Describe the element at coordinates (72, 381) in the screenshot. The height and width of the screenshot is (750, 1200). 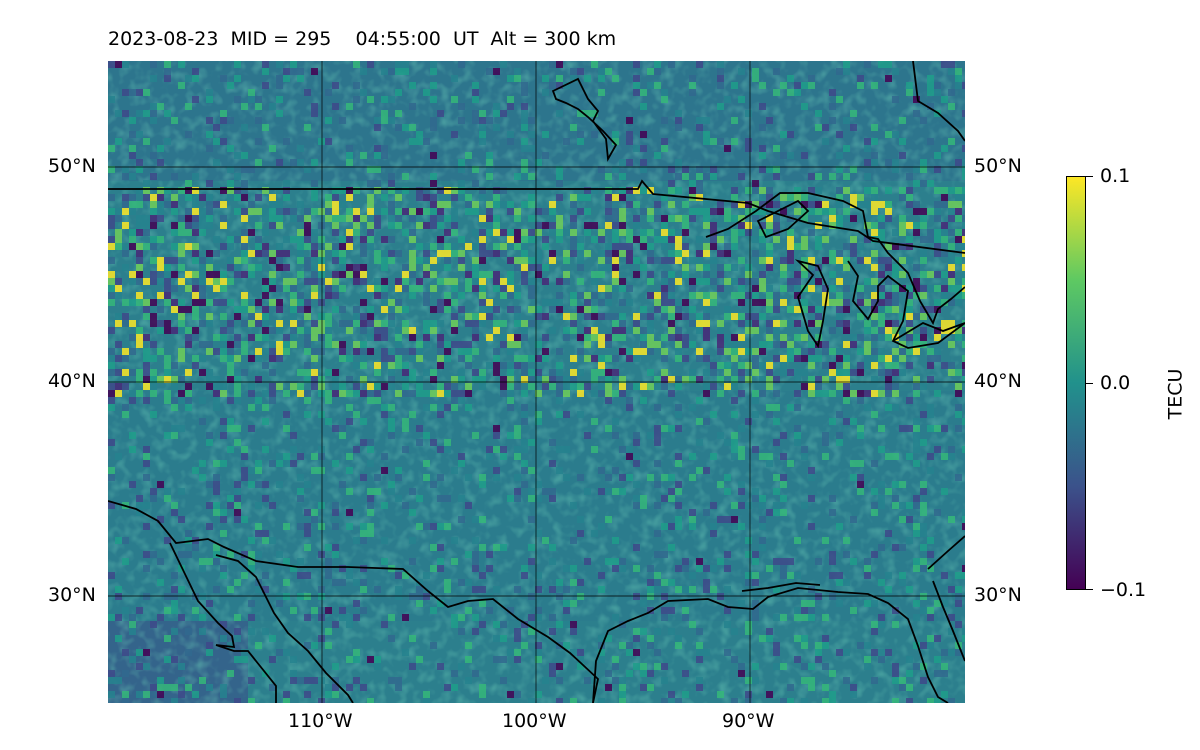
I see `lat-label-left-40: 40°N` at that location.